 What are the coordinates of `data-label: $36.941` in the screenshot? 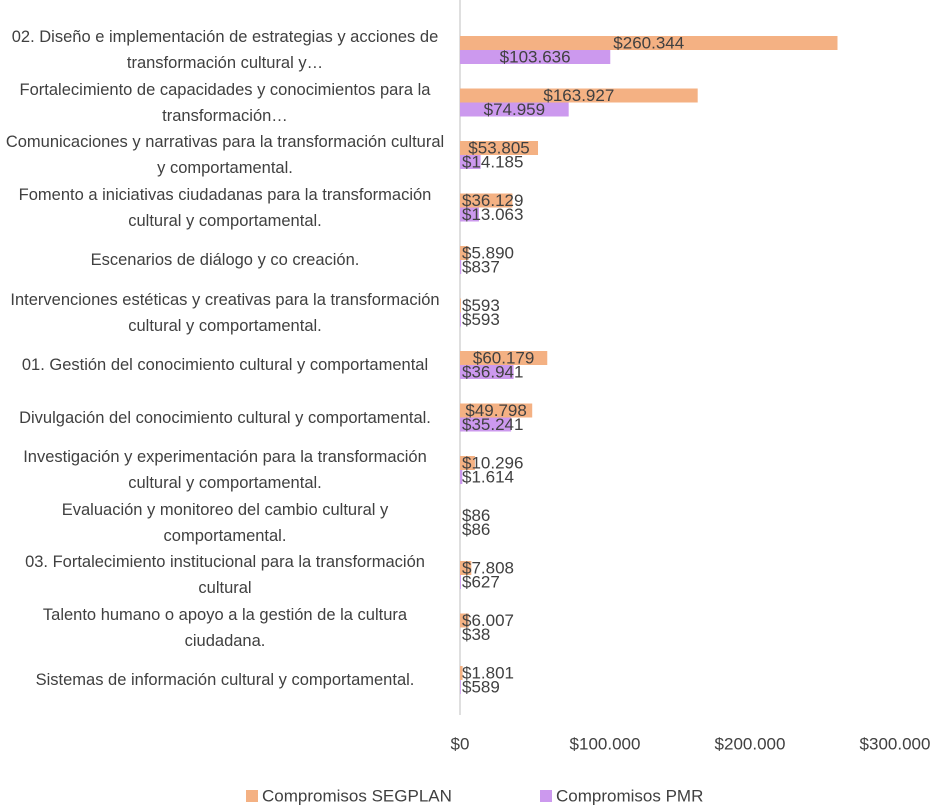 It's located at (492, 371).